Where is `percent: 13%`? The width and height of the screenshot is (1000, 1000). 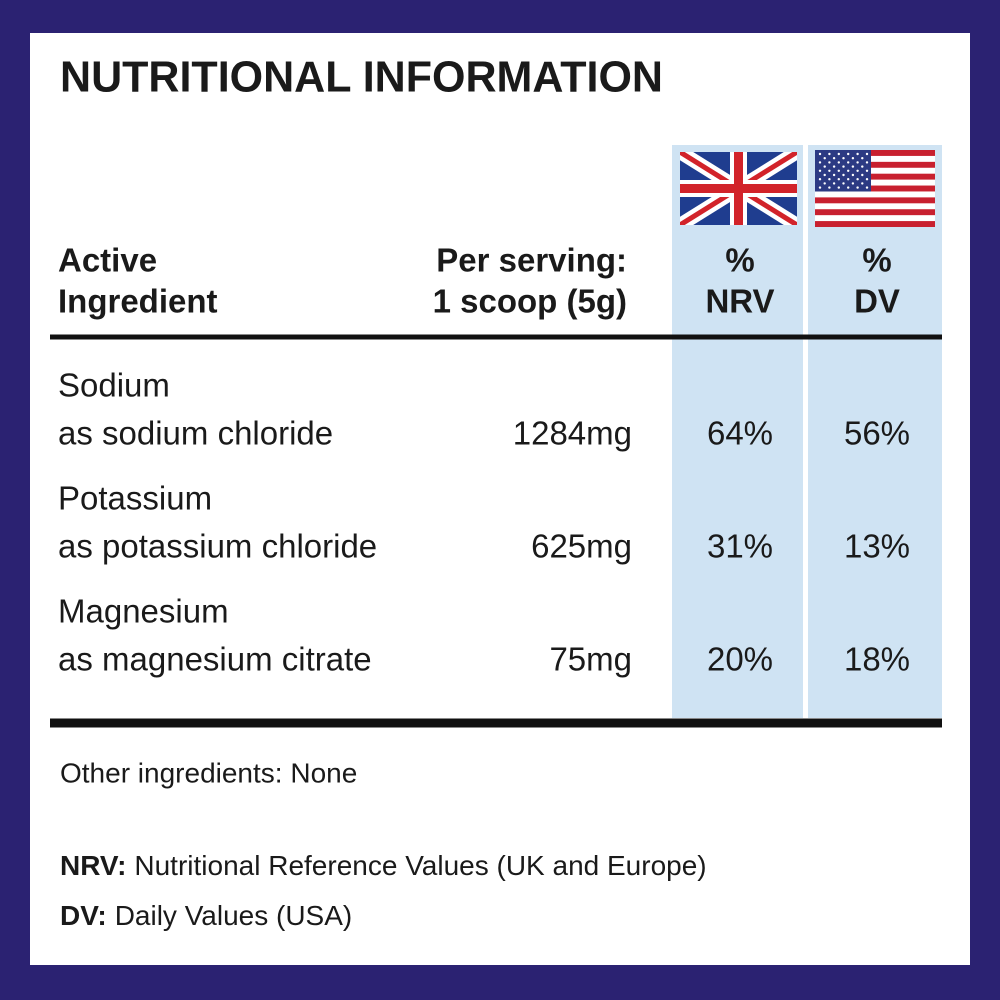 percent: 13% is located at coordinates (877, 546).